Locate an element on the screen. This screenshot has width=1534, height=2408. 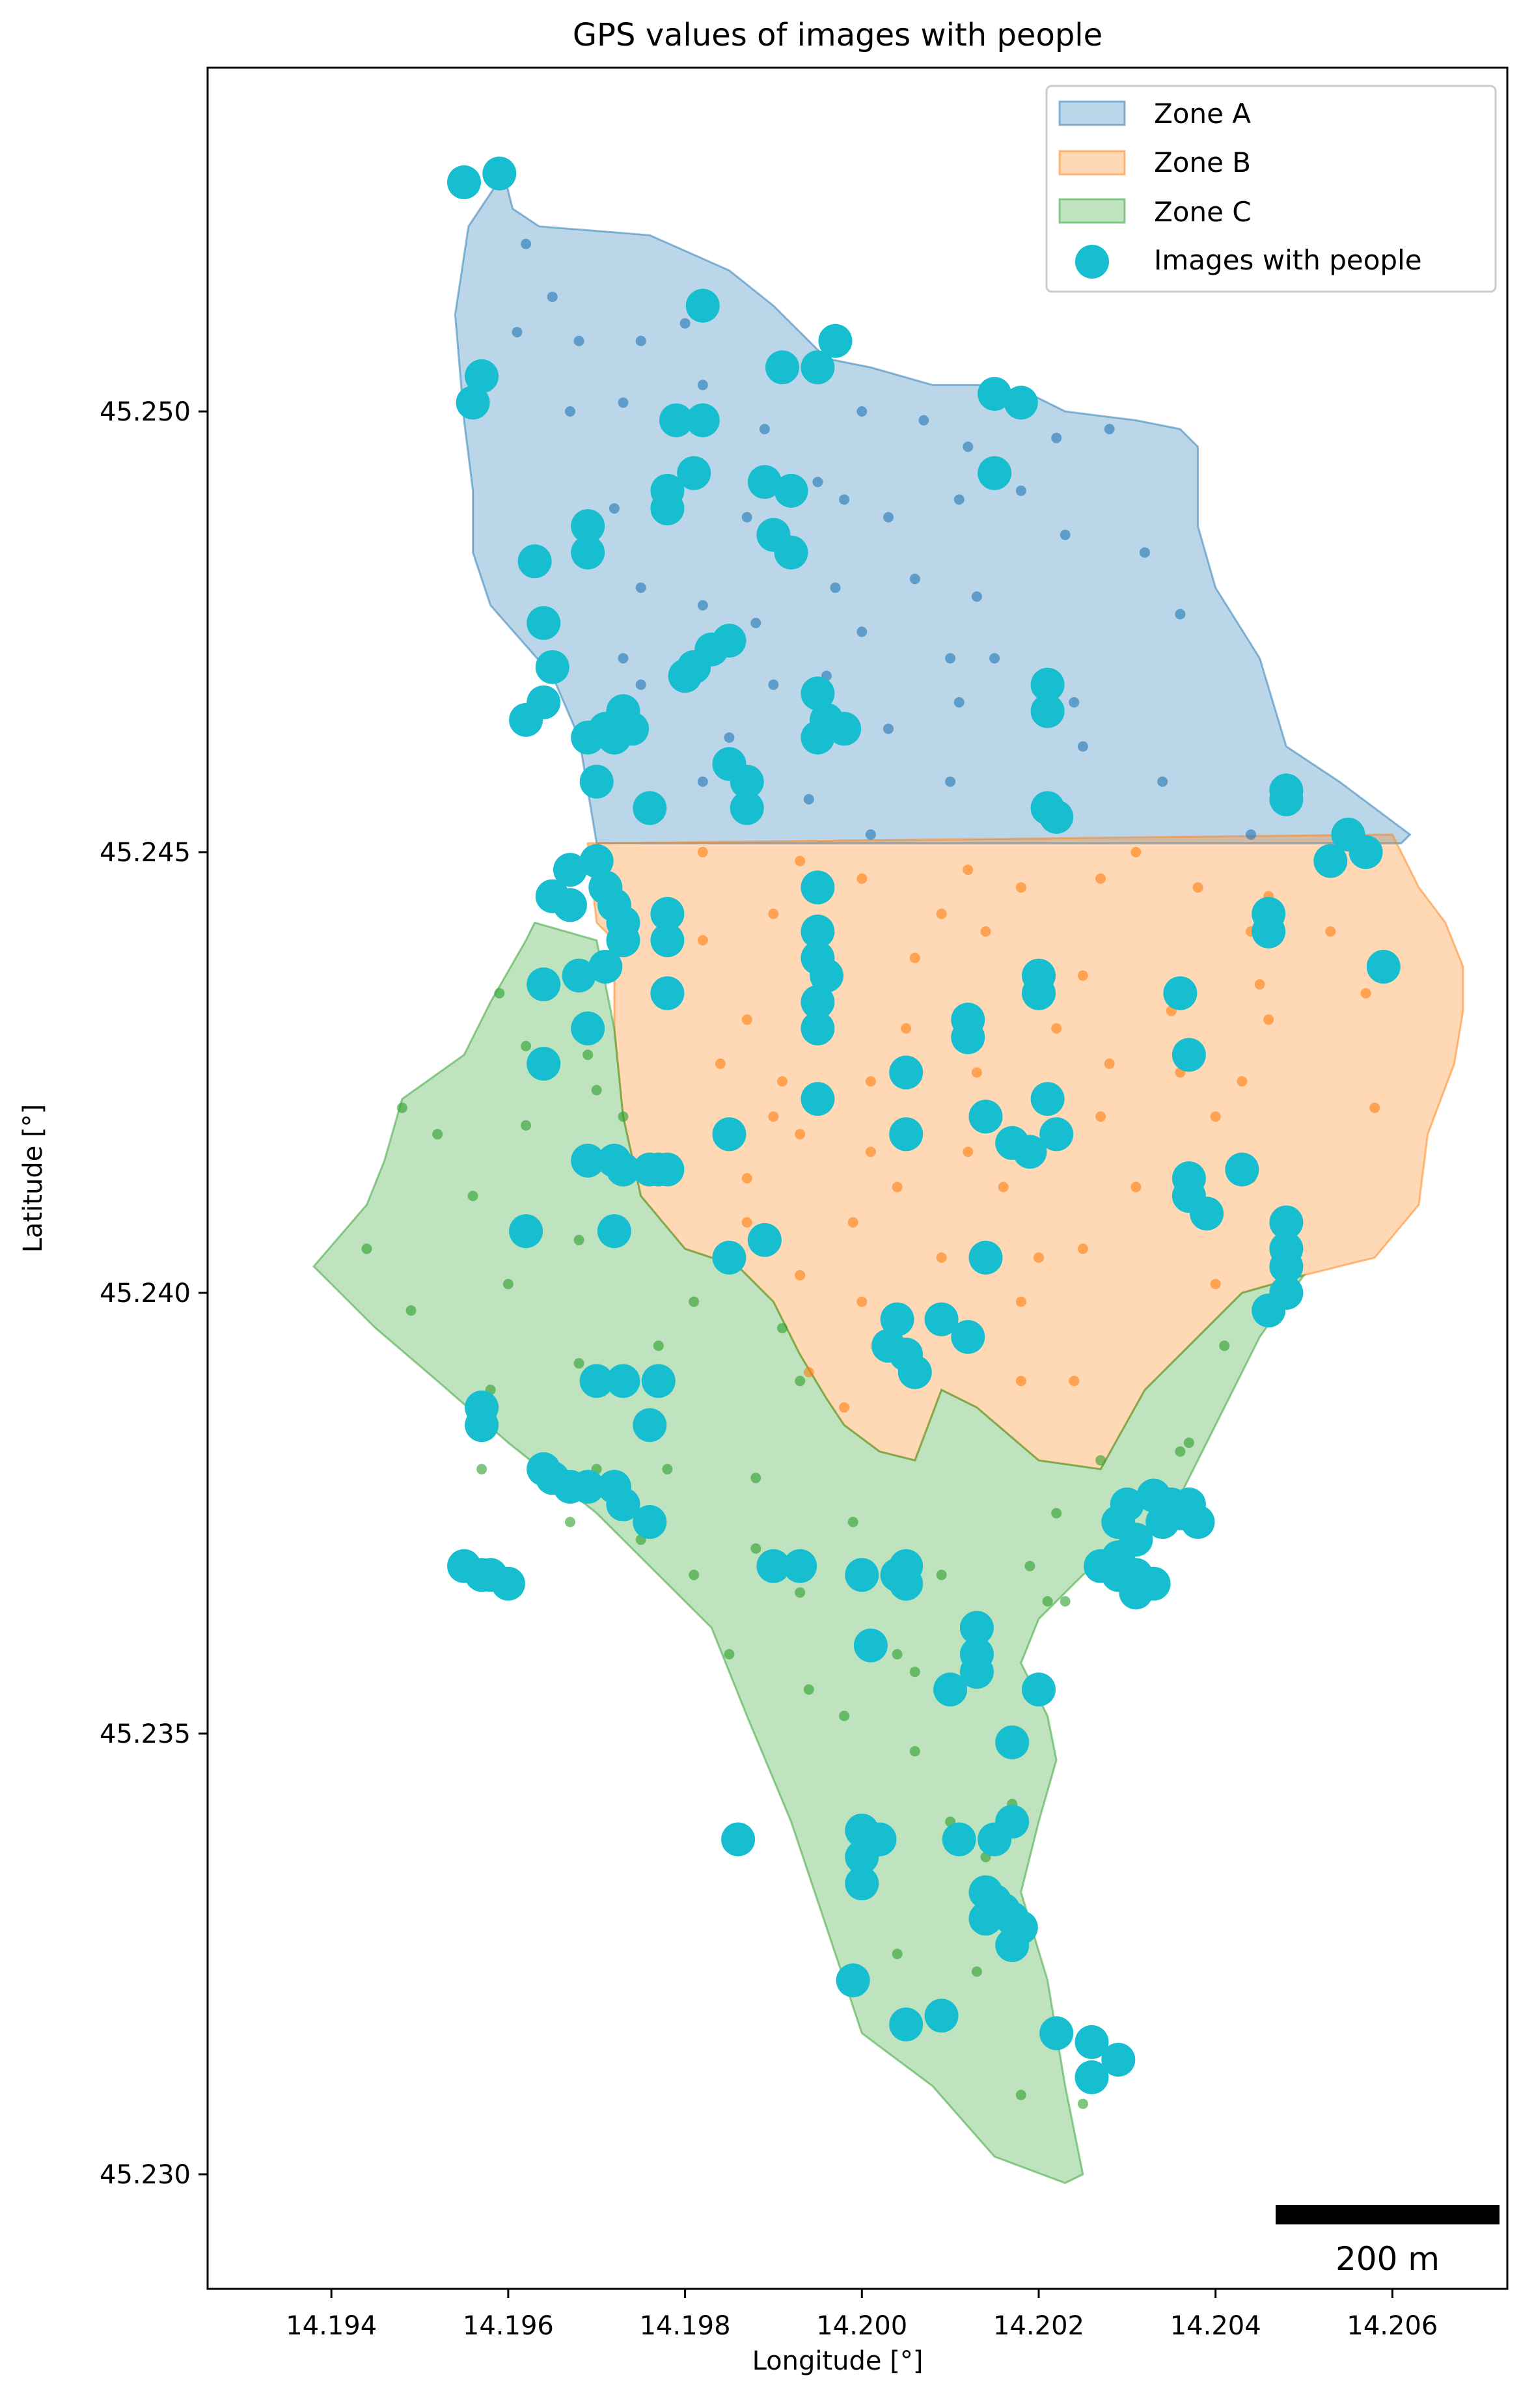
scale-bar: 200 m is located at coordinates (1388, 2241).